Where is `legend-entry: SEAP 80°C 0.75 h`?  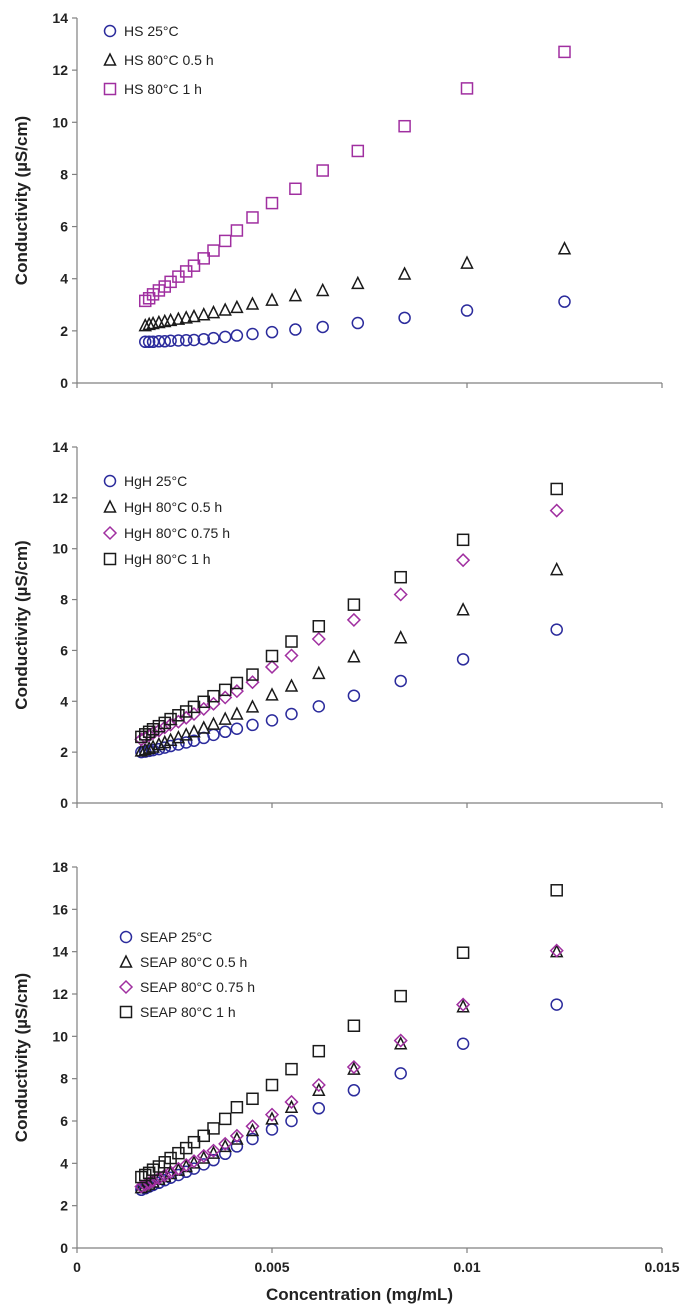
legend-entry: SEAP 80°C 0.75 h is located at coordinates (197, 987).